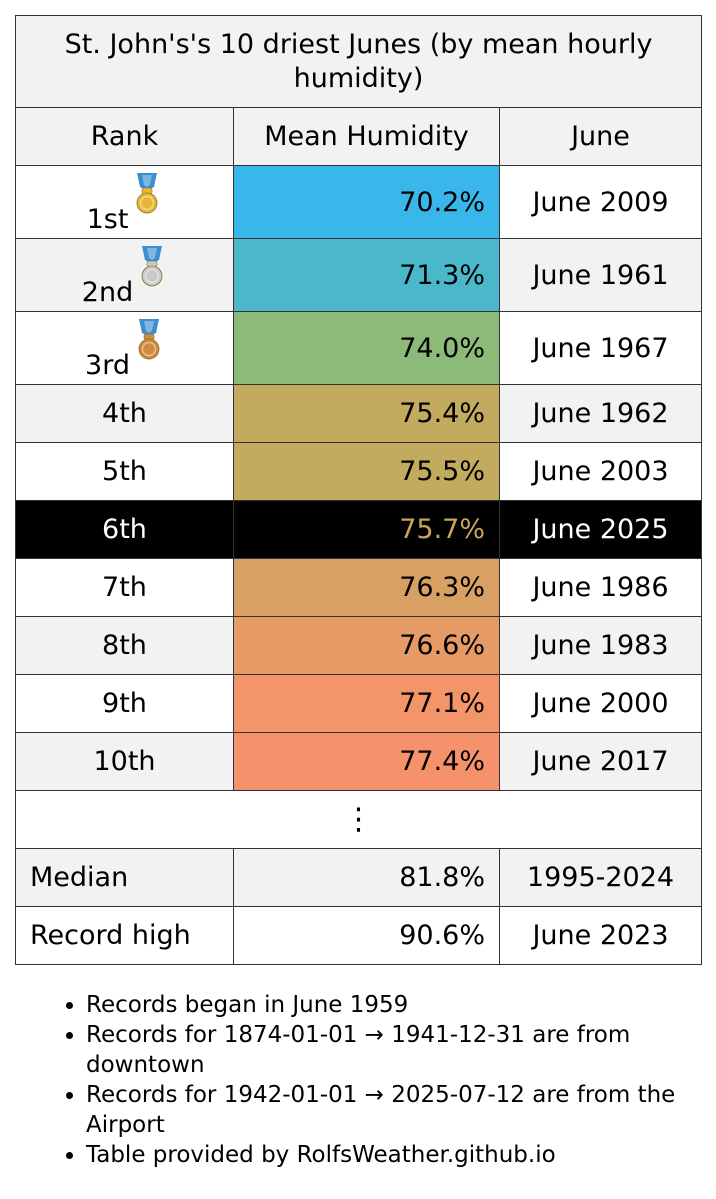  What do you see at coordinates (600, 471) in the screenshot?
I see `june-year: June 2003` at bounding box center [600, 471].